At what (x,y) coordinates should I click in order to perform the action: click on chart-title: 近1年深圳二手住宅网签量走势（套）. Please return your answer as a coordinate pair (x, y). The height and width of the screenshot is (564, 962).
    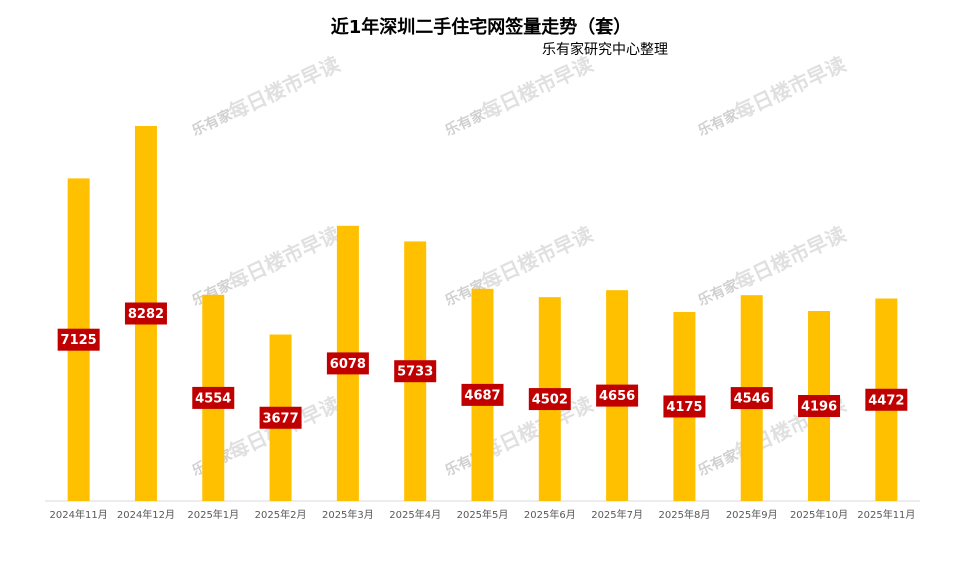
    Looking at the image, I should click on (481, 27).